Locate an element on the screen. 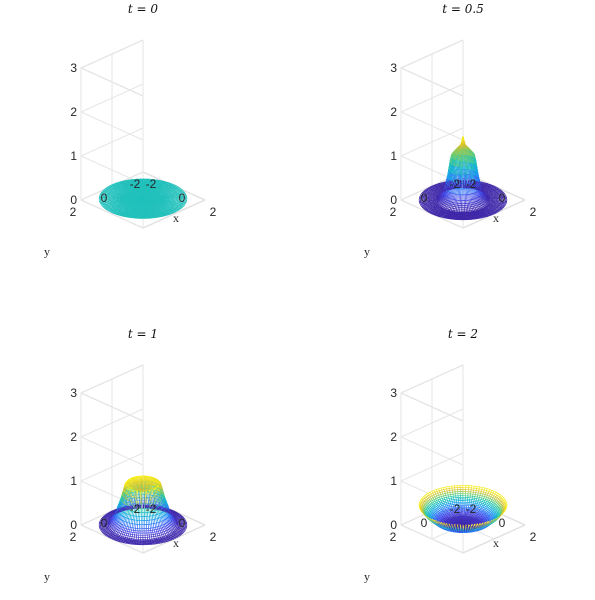 Image resolution: width=595 pixels, height=600 pixels. panel-title: t = 1 is located at coordinates (143, 334).